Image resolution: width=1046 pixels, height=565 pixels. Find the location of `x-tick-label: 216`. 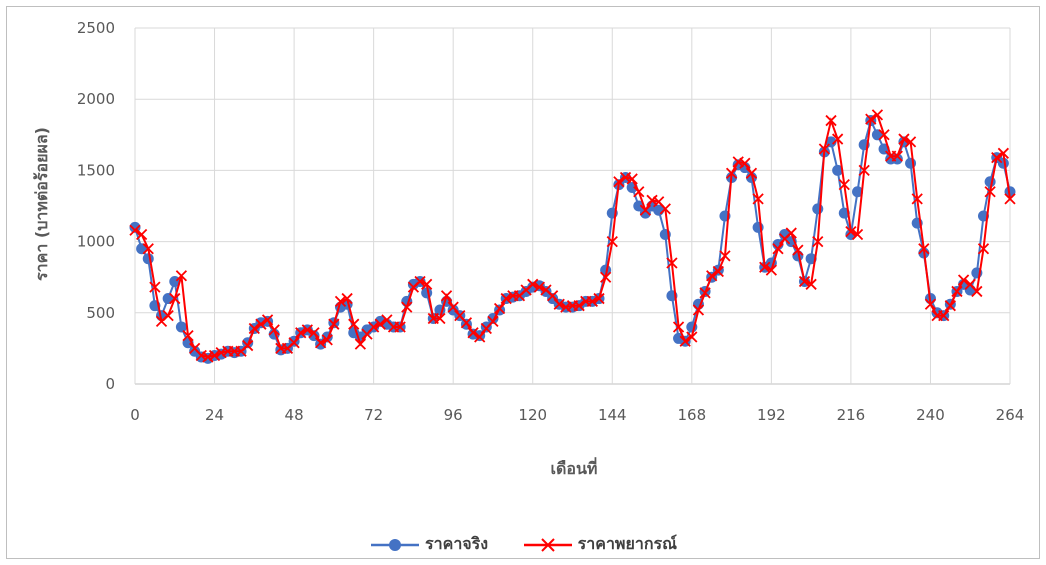

x-tick-label: 216 is located at coordinates (851, 415).